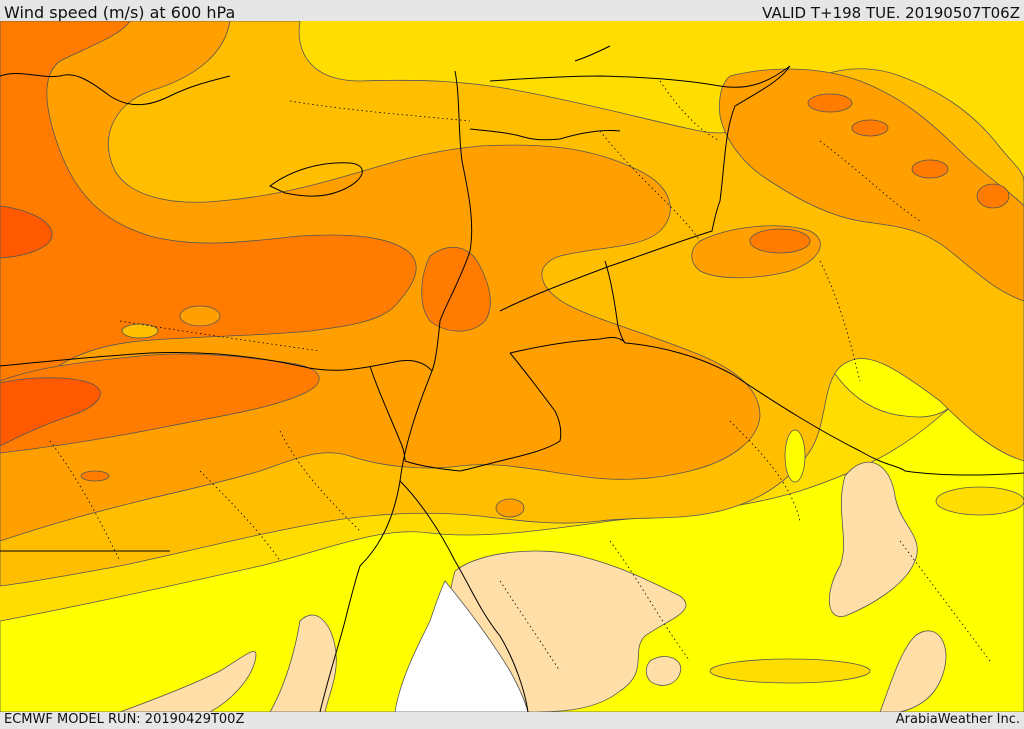 The width and height of the screenshot is (1024, 729). I want to click on model-run-label: ECMWF MODEL RUN: 20190429T00Z, so click(124, 719).